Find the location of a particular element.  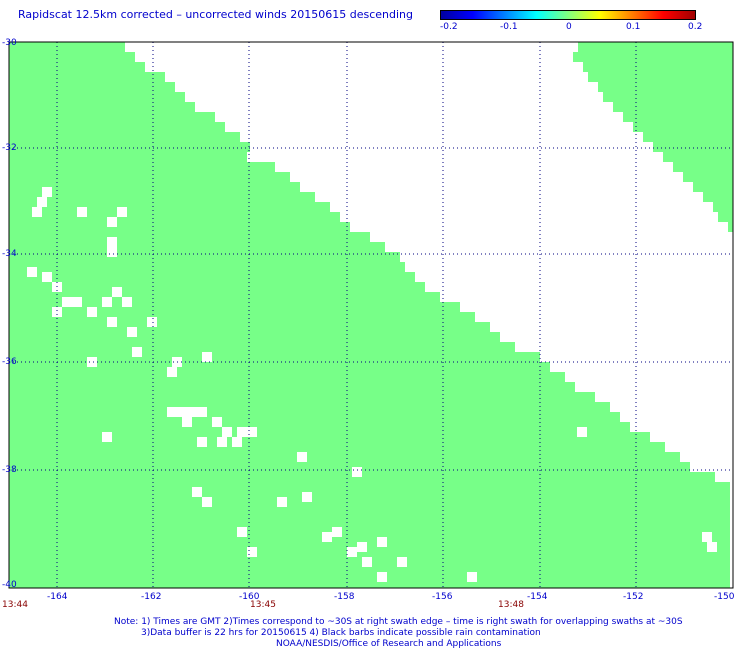

colorbar-tick-label: 0.1 is located at coordinates (633, 27).